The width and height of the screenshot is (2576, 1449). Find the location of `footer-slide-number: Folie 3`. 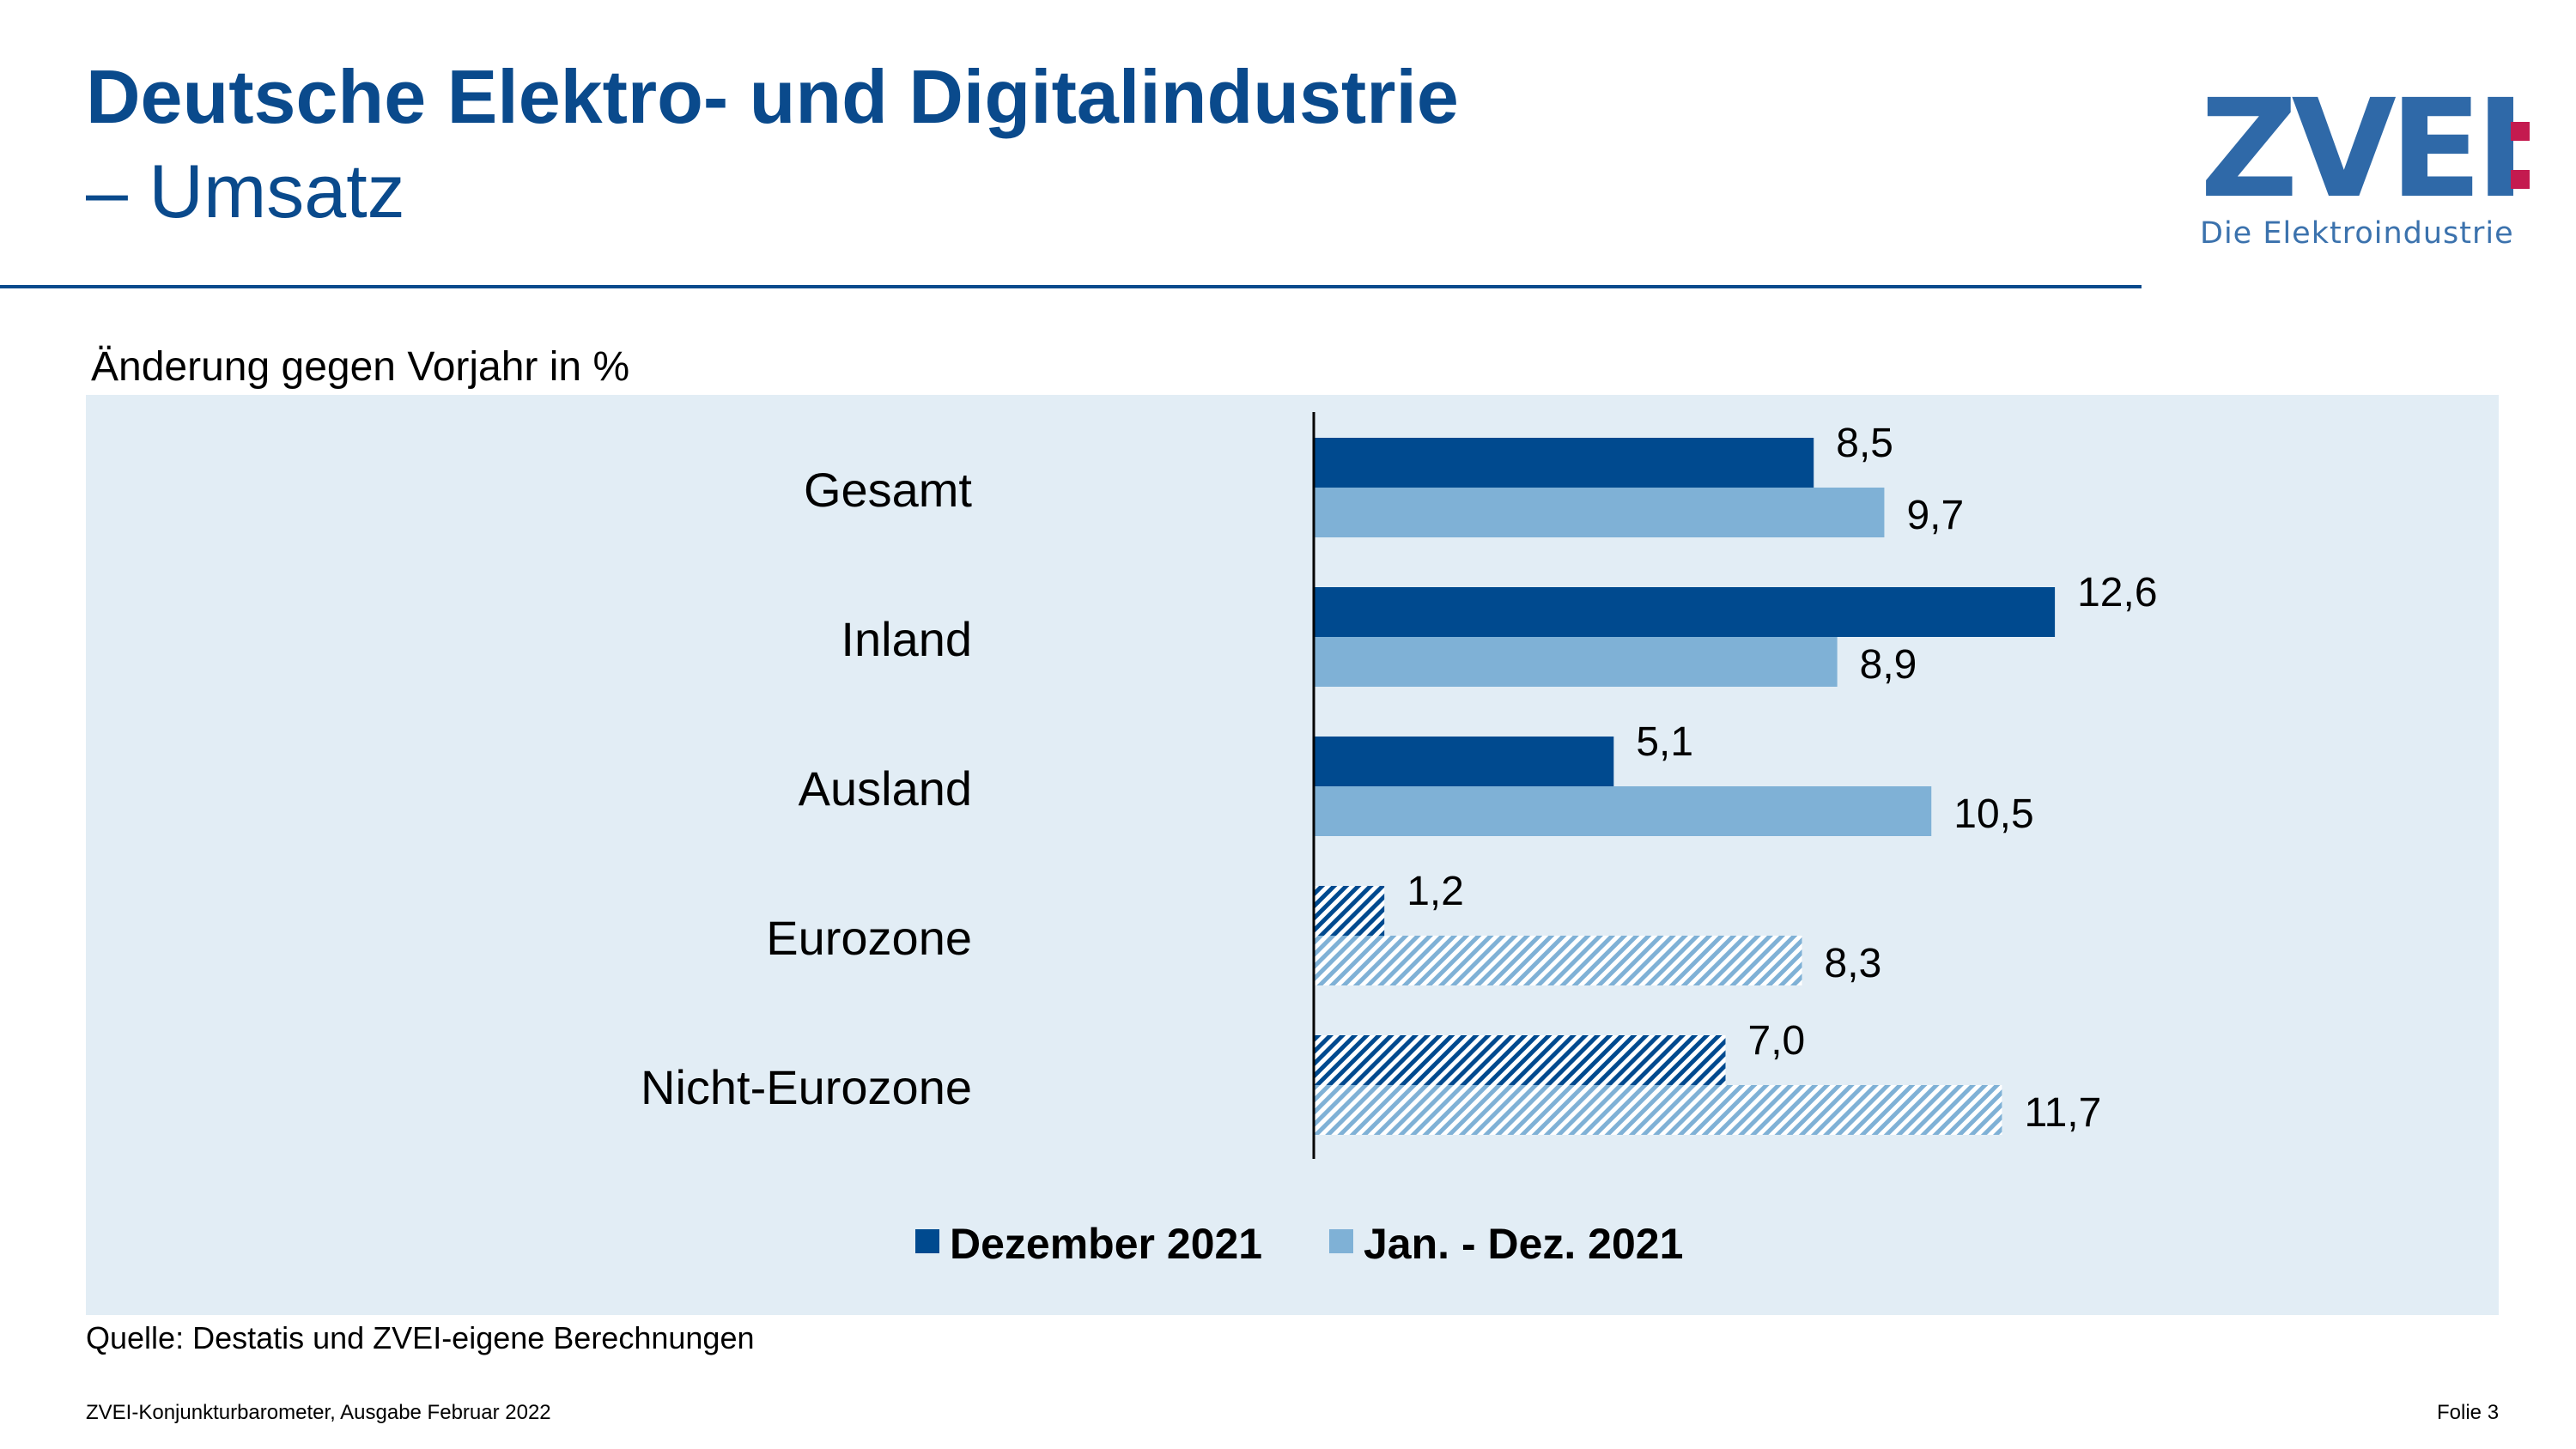

footer-slide-number: Folie 3 is located at coordinates (2468, 1412).